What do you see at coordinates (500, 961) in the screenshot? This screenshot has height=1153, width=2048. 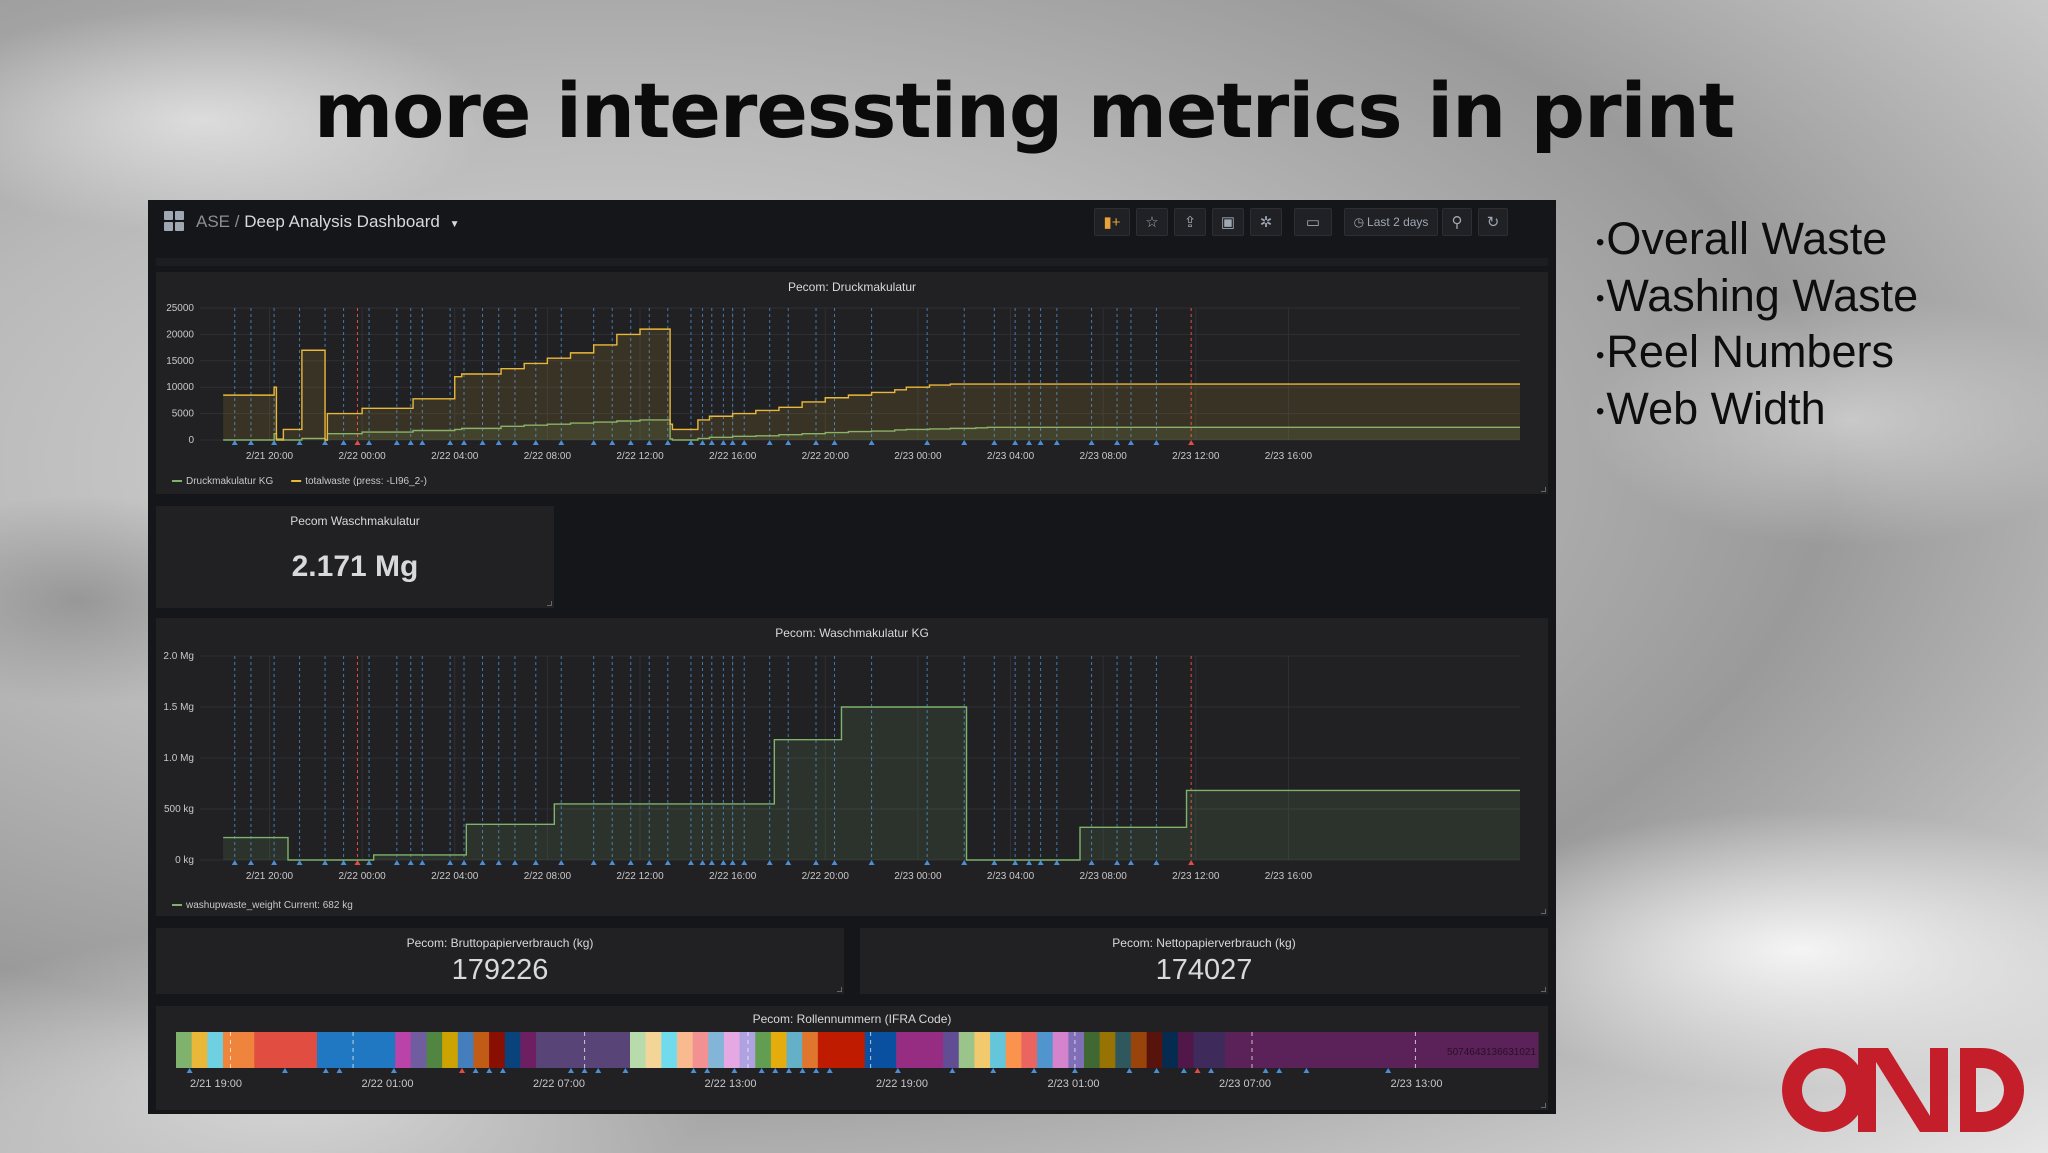 I see `panel-brutto: Pecom: Bruttopapierverbrauch (kg) 179226` at bounding box center [500, 961].